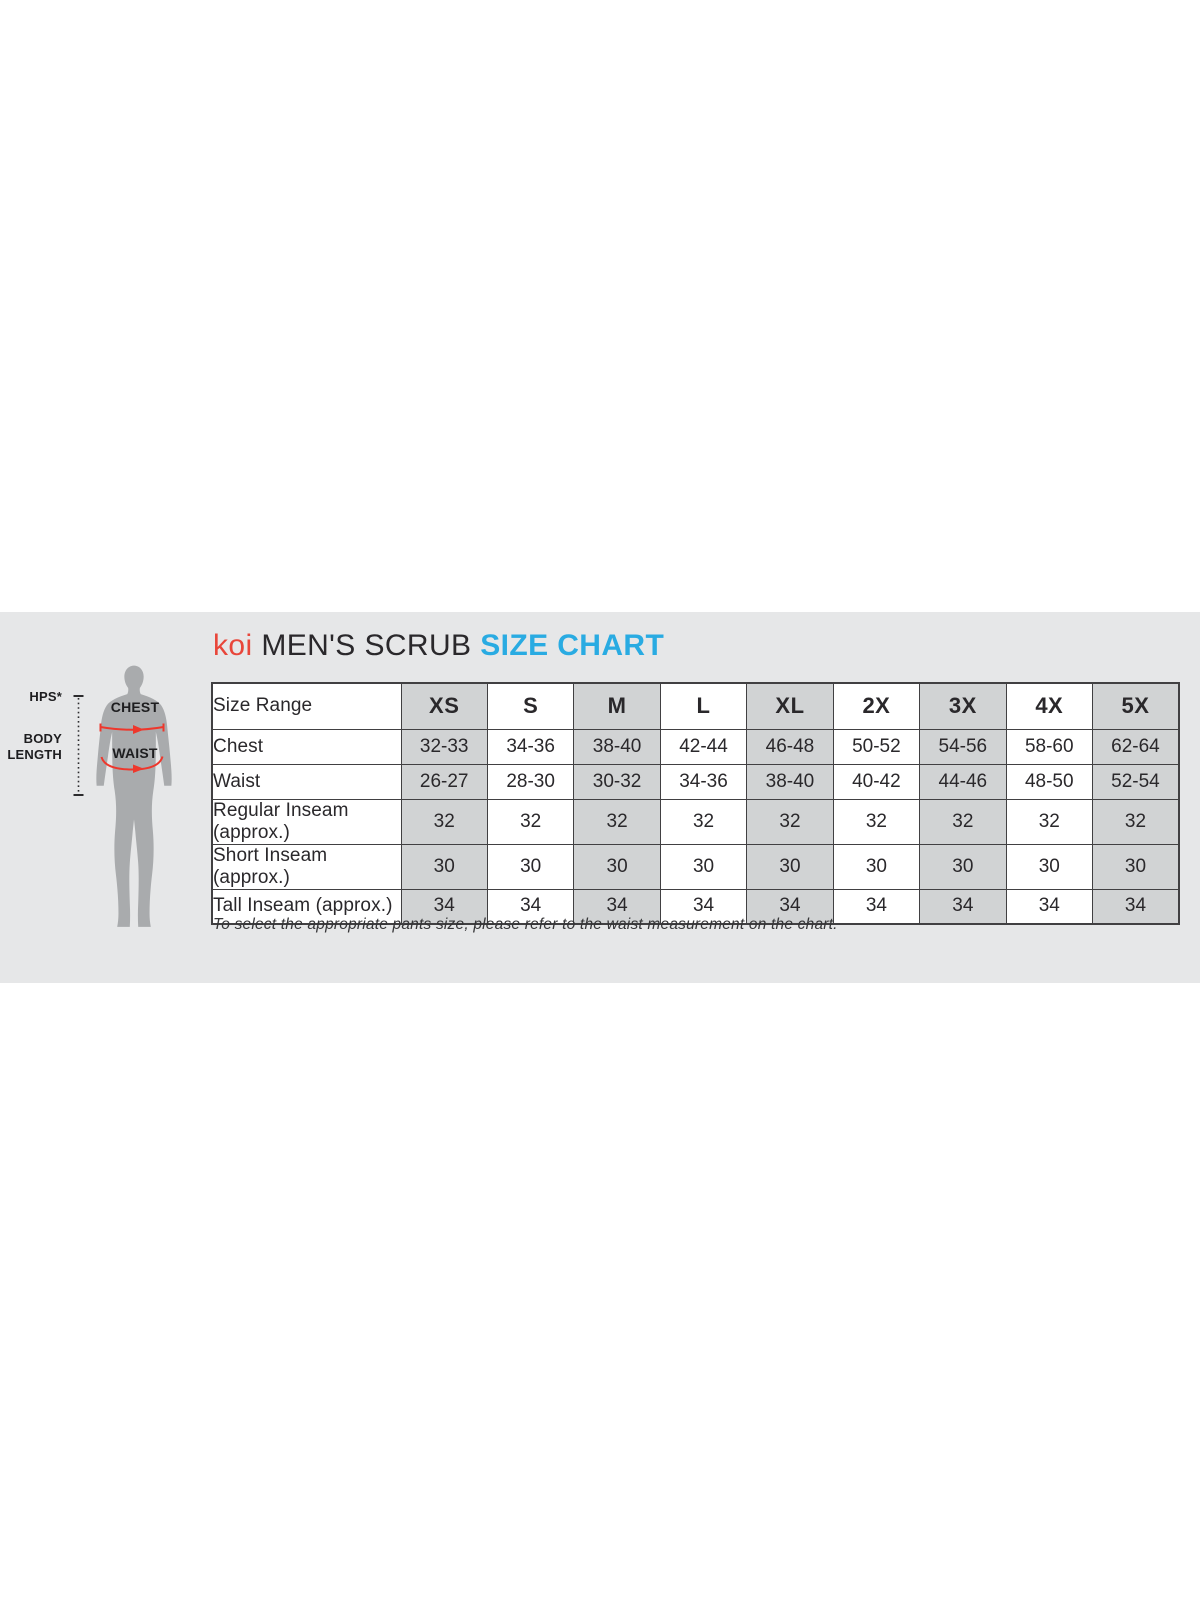 The width and height of the screenshot is (1200, 1600). What do you see at coordinates (617, 781) in the screenshot?
I see `size-value-cell: 30-32` at bounding box center [617, 781].